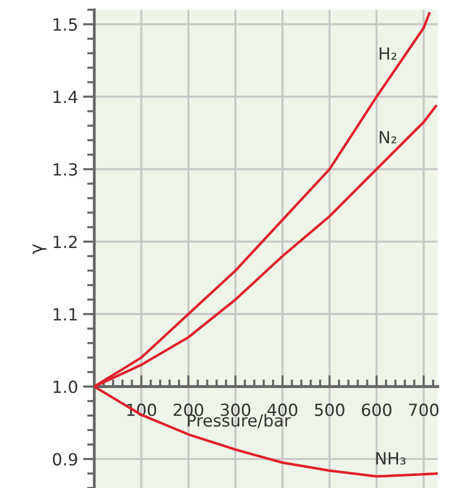  Describe the element at coordinates (65, 314) in the screenshot. I see `y-tick-label: 1.1` at that location.